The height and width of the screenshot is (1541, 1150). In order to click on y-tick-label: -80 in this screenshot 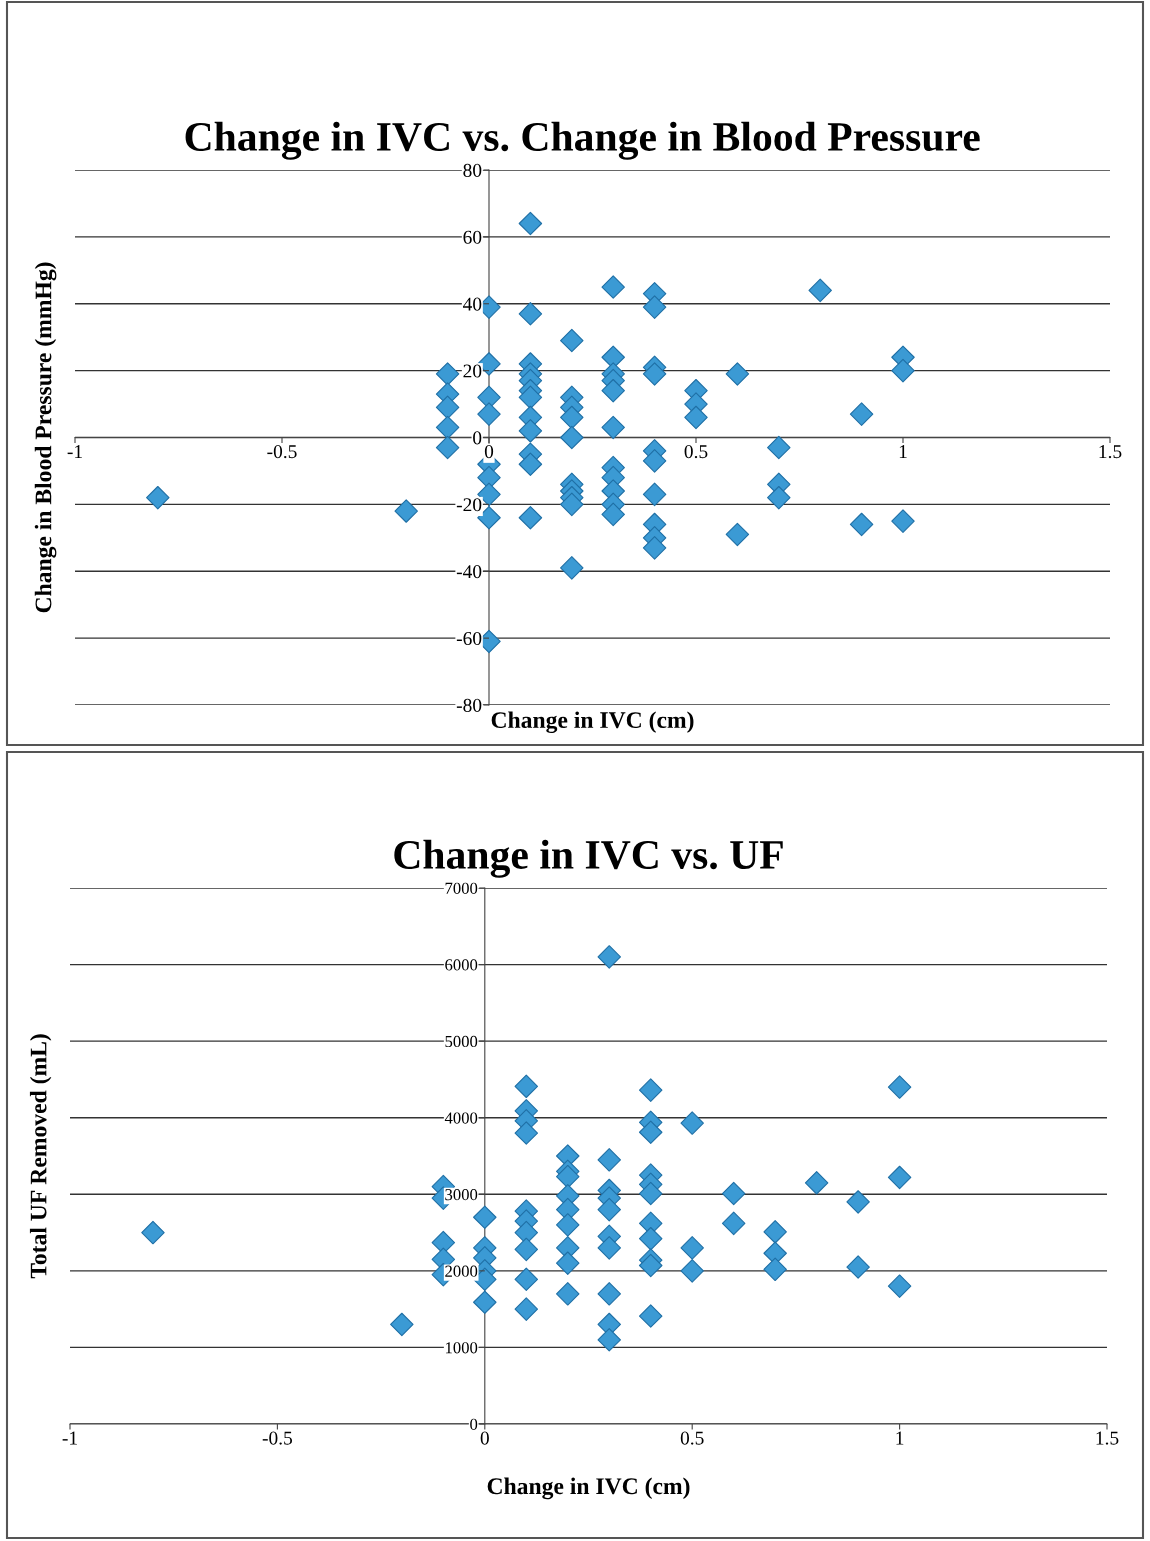, I will do `click(469, 705)`.